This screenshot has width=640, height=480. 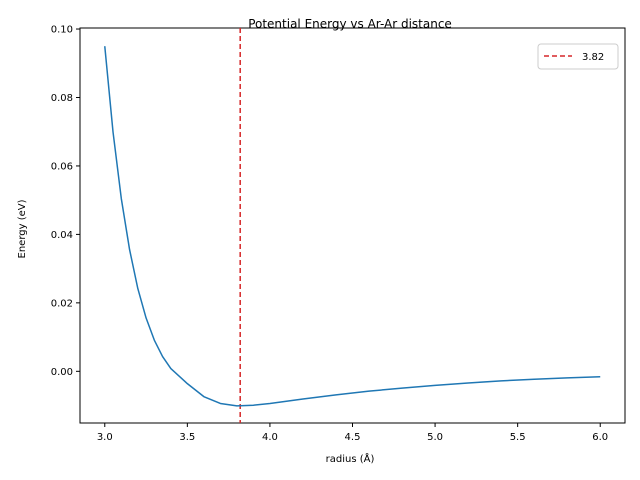 I want to click on y-tick-label: 0.02, so click(x=62, y=303).